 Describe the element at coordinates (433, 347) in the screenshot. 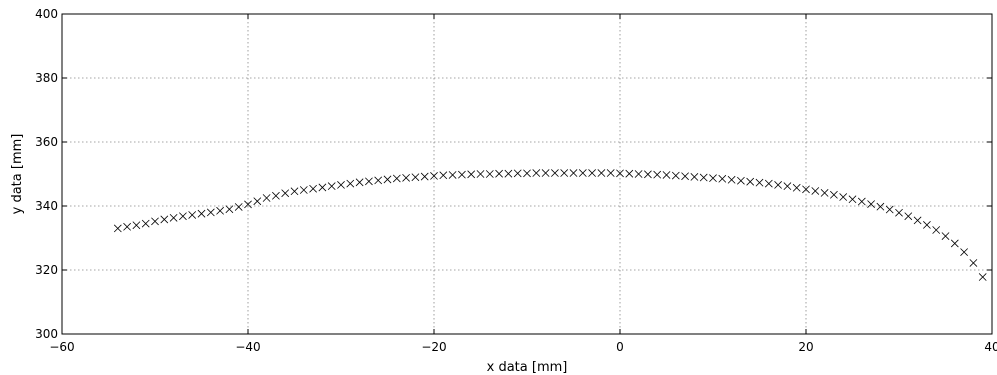

I see `x-tick-label: −20` at that location.